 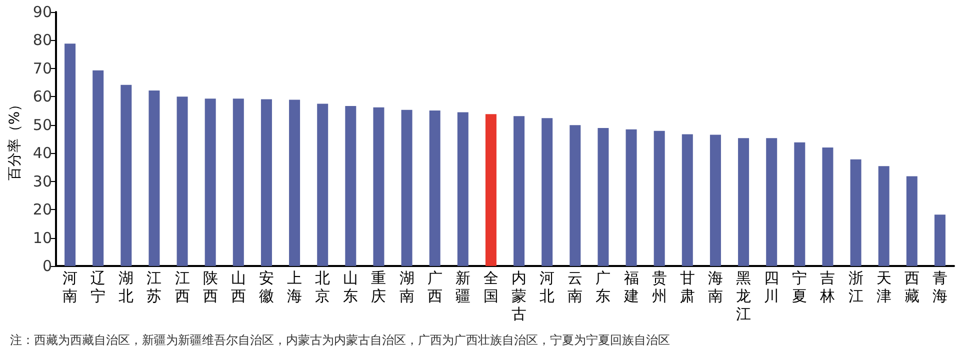 I want to click on x-tick-label: 北京, so click(x=322, y=287).